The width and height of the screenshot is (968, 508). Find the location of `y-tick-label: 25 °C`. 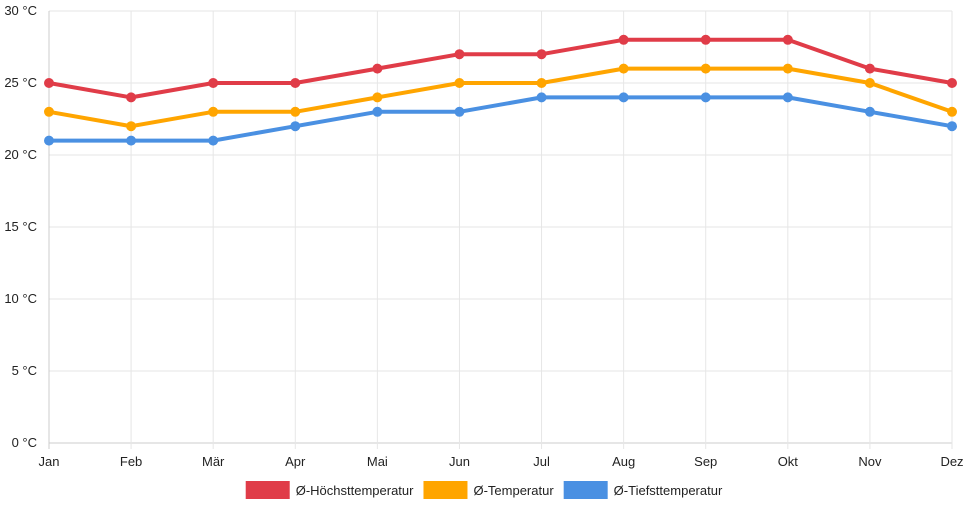

y-tick-label: 25 °C is located at coordinates (20, 82).